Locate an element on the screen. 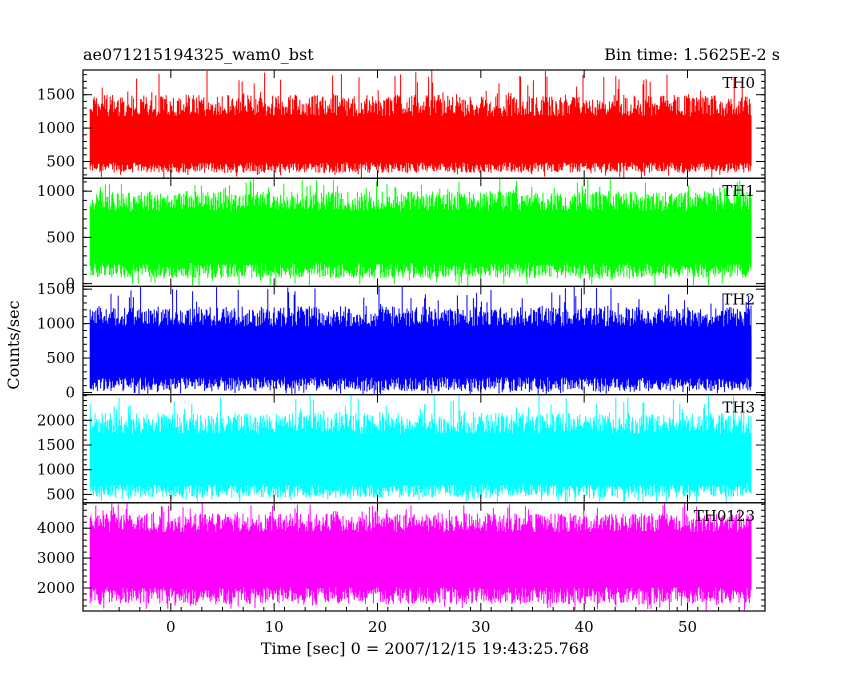  y-tick-label: 4000 is located at coordinates (56, 528).